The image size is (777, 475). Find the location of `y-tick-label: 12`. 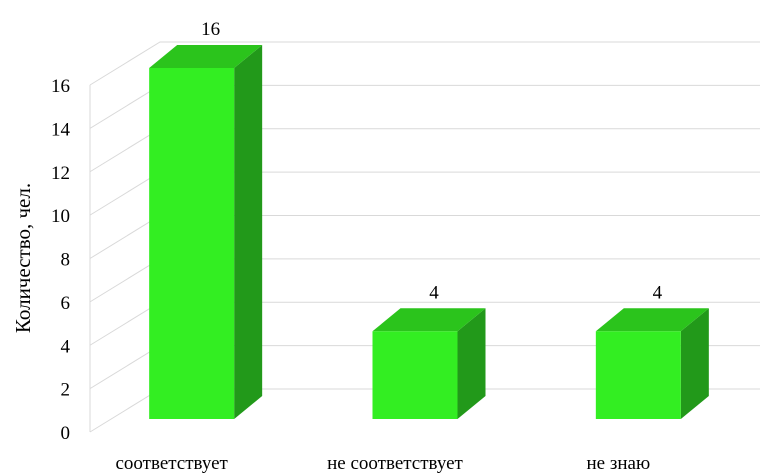

y-tick-label: 12 is located at coordinates (60, 173).